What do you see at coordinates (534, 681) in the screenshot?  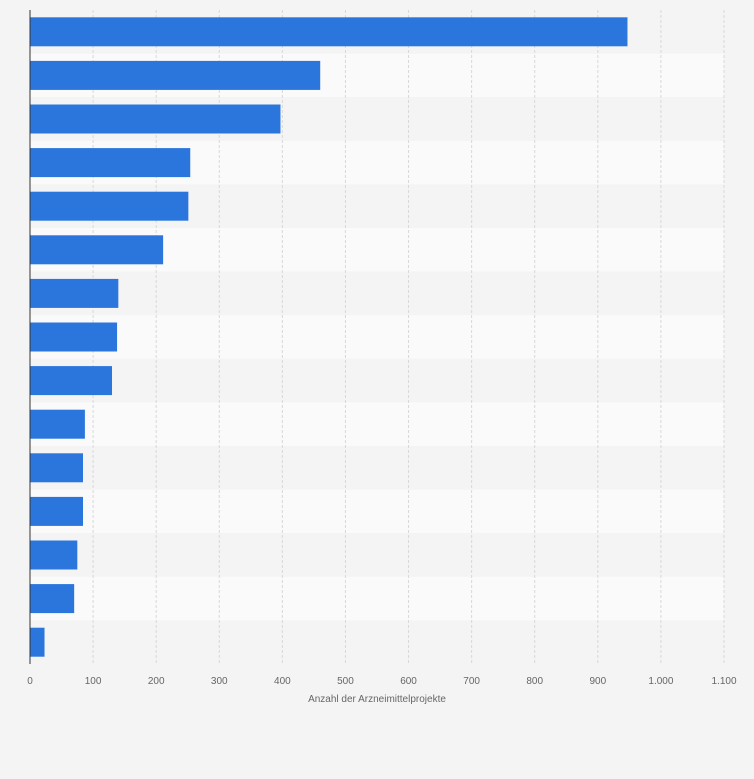 I see `x-tick-label-800: 800` at bounding box center [534, 681].